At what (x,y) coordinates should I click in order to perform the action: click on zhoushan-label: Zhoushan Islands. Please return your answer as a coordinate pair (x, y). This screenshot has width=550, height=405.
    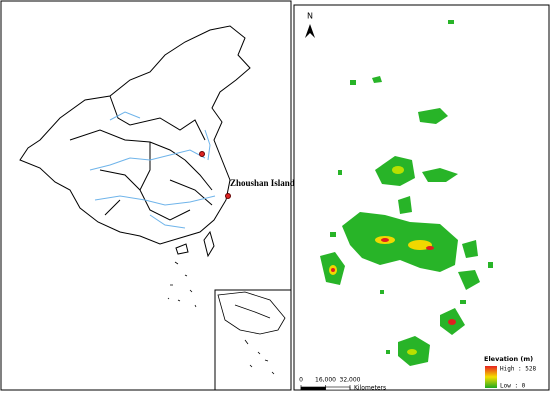
    Looking at the image, I should click on (264, 183).